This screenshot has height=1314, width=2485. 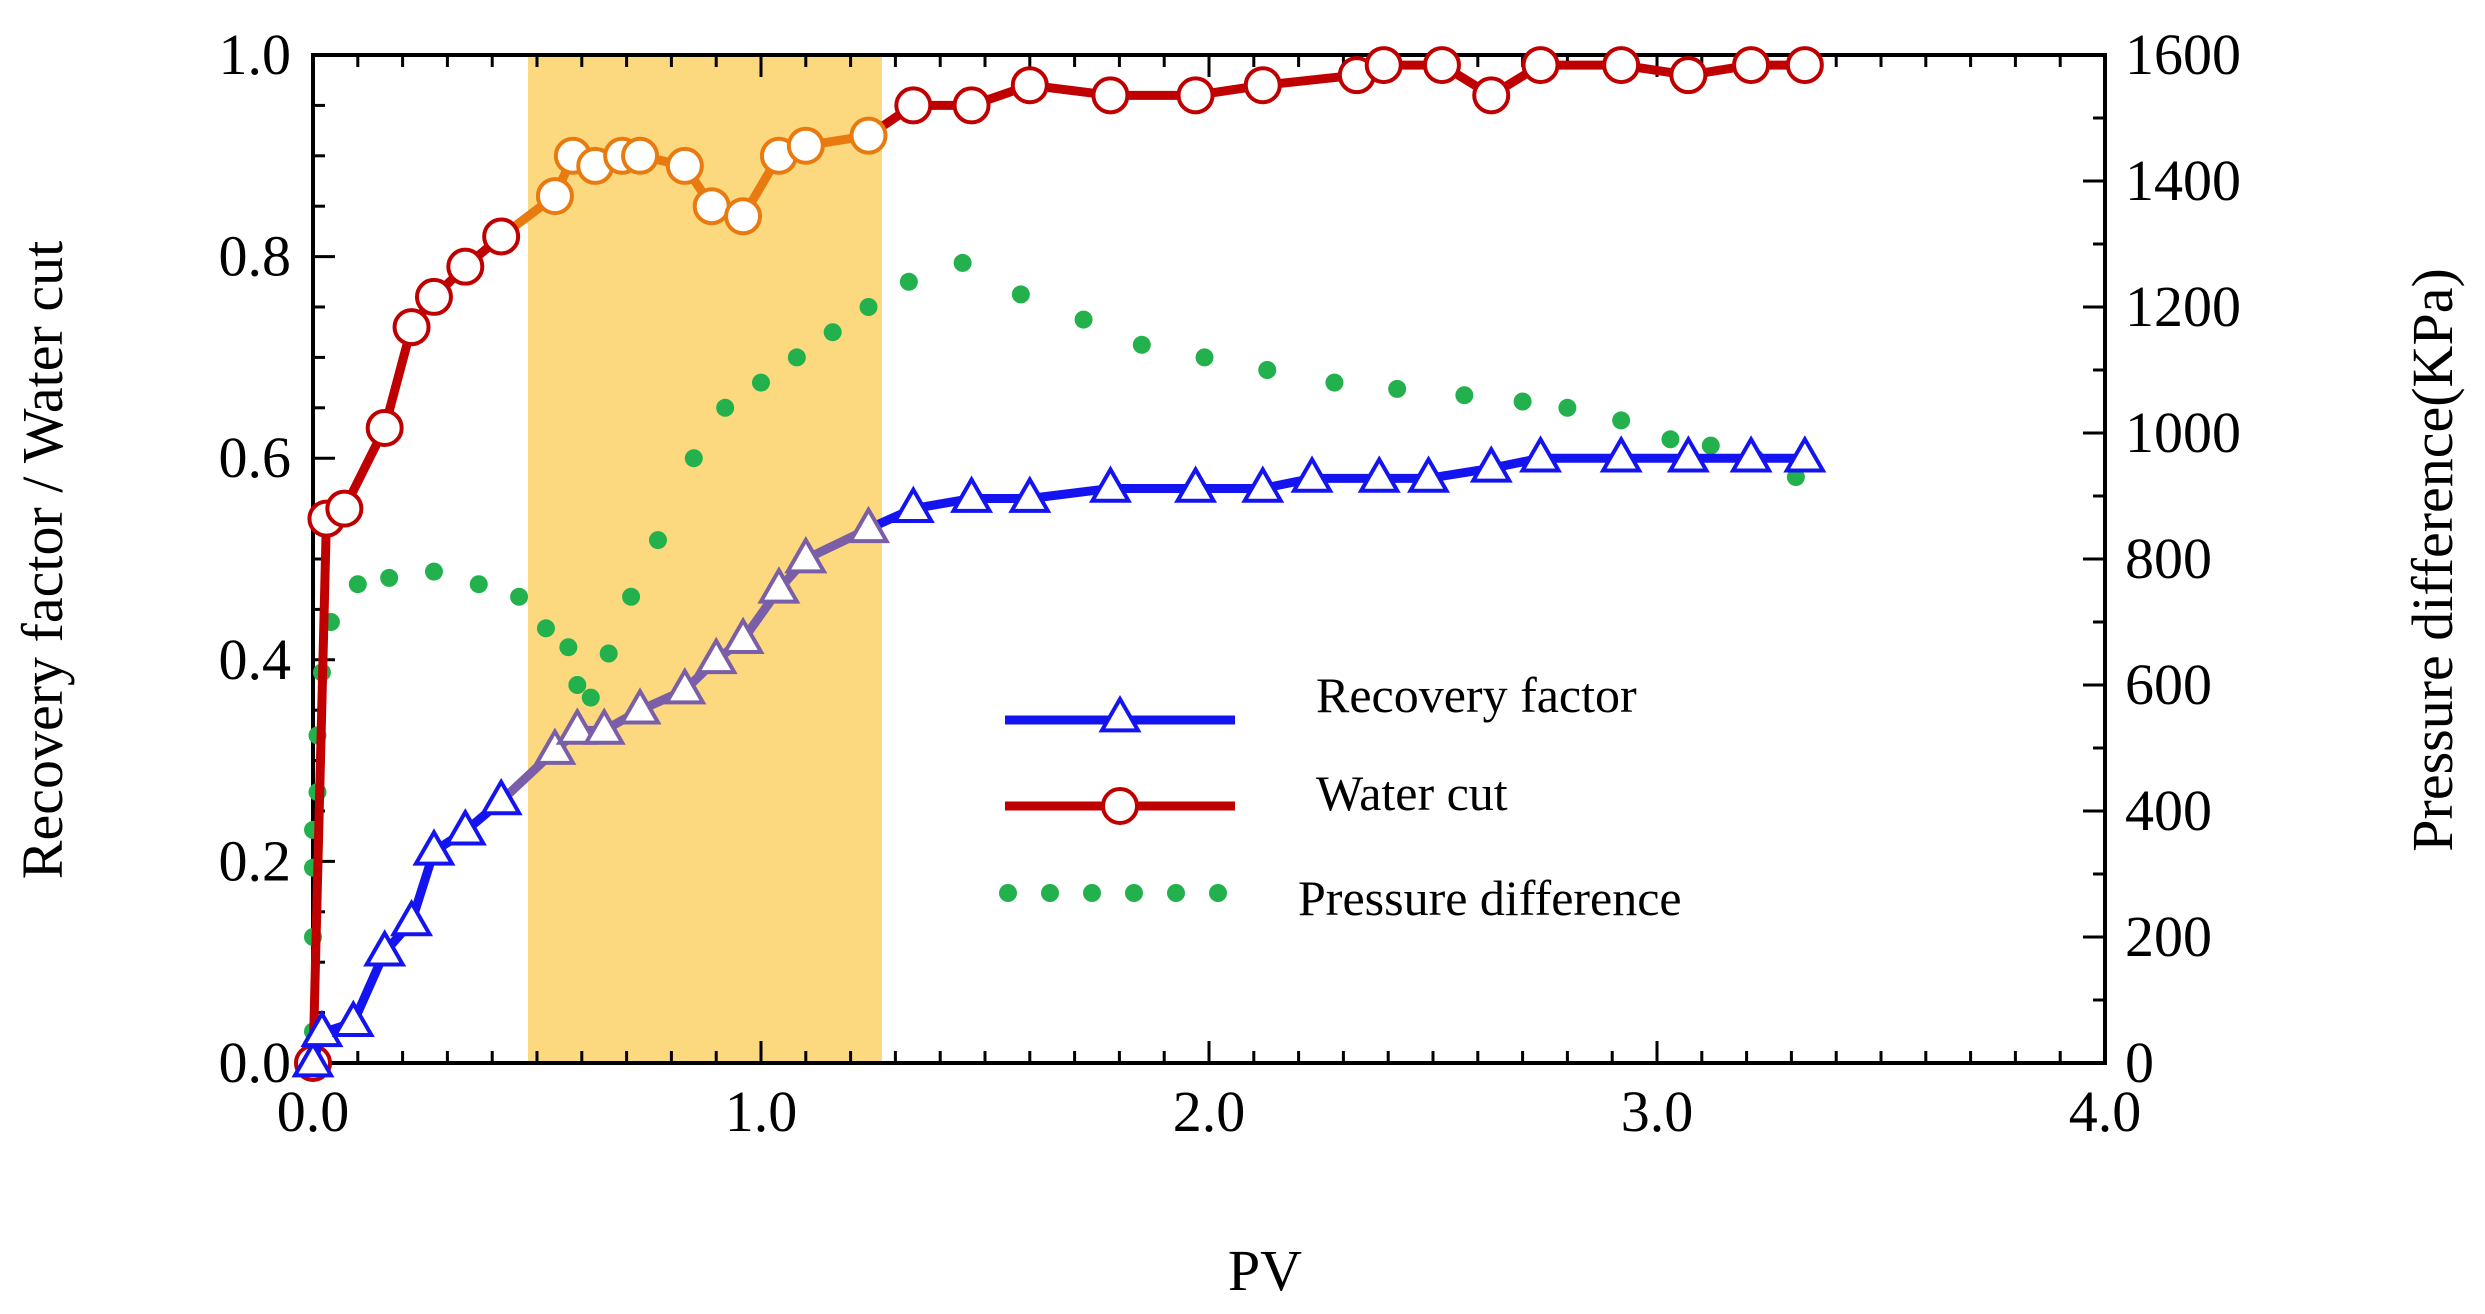 I want to click on legend-marker-water-cut, so click(x=1120, y=806).